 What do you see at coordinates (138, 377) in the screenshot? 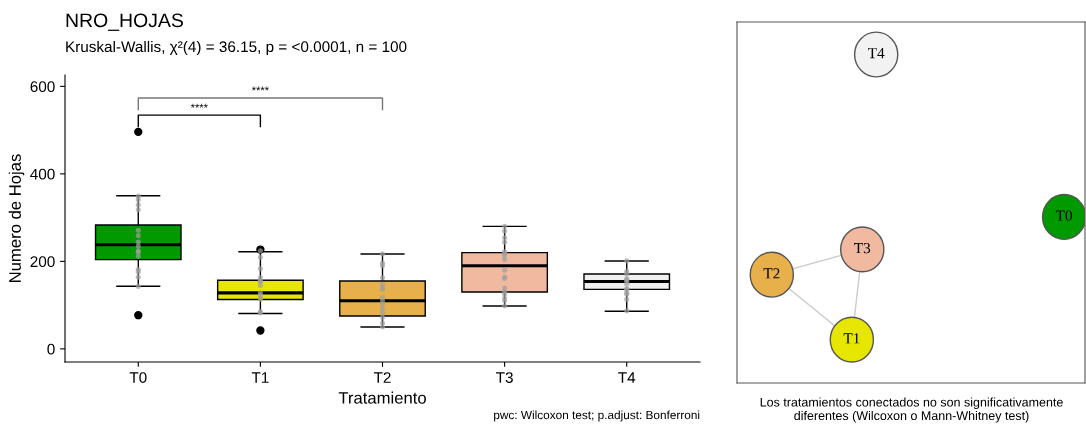
I see `x-tick-label: T0` at bounding box center [138, 377].